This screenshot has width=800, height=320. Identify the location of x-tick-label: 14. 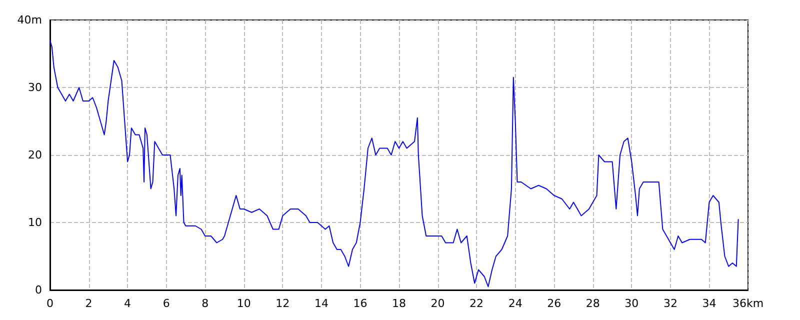
(321, 303).